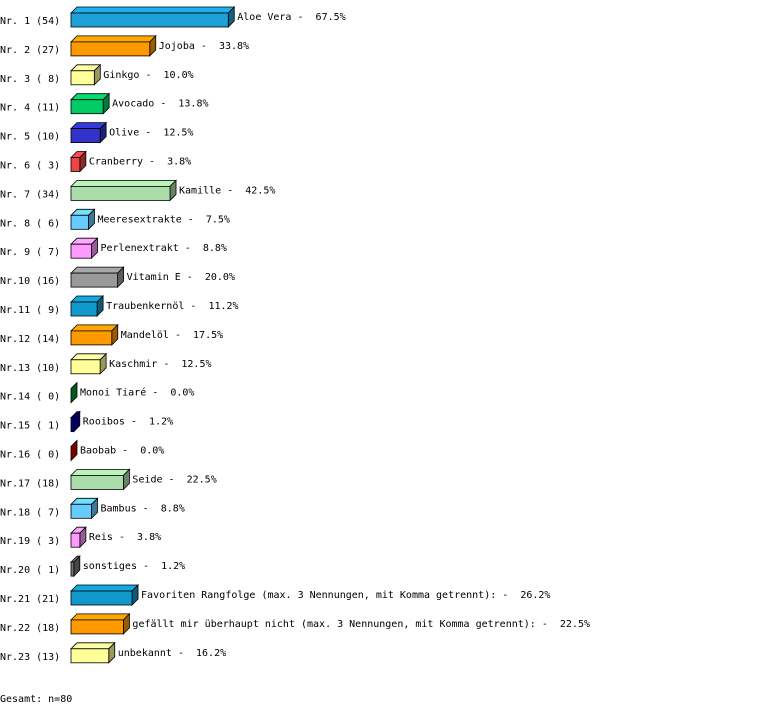  I want to click on row-label: Nr.14 ( 0), so click(30, 397).